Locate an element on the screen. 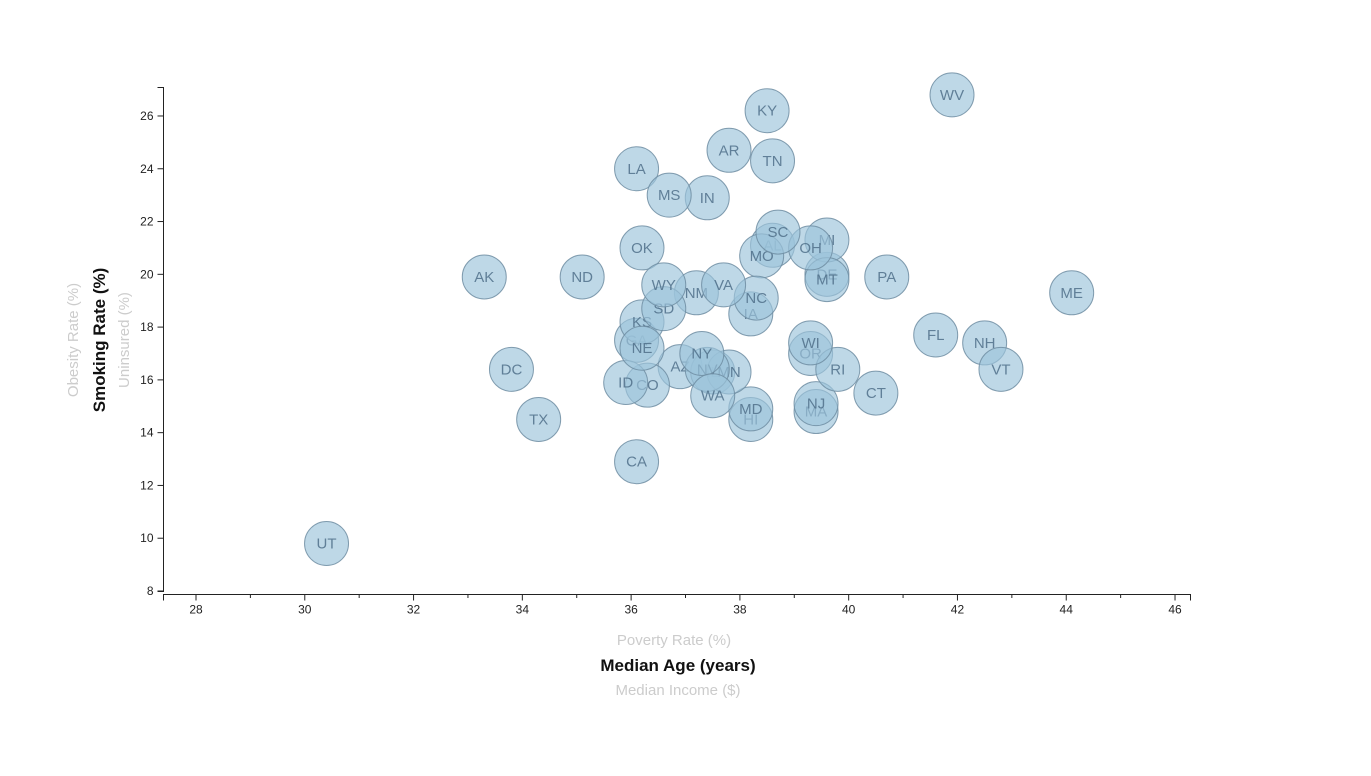 The height and width of the screenshot is (776, 1371). state-bubble-group: IN is located at coordinates (707, 198).